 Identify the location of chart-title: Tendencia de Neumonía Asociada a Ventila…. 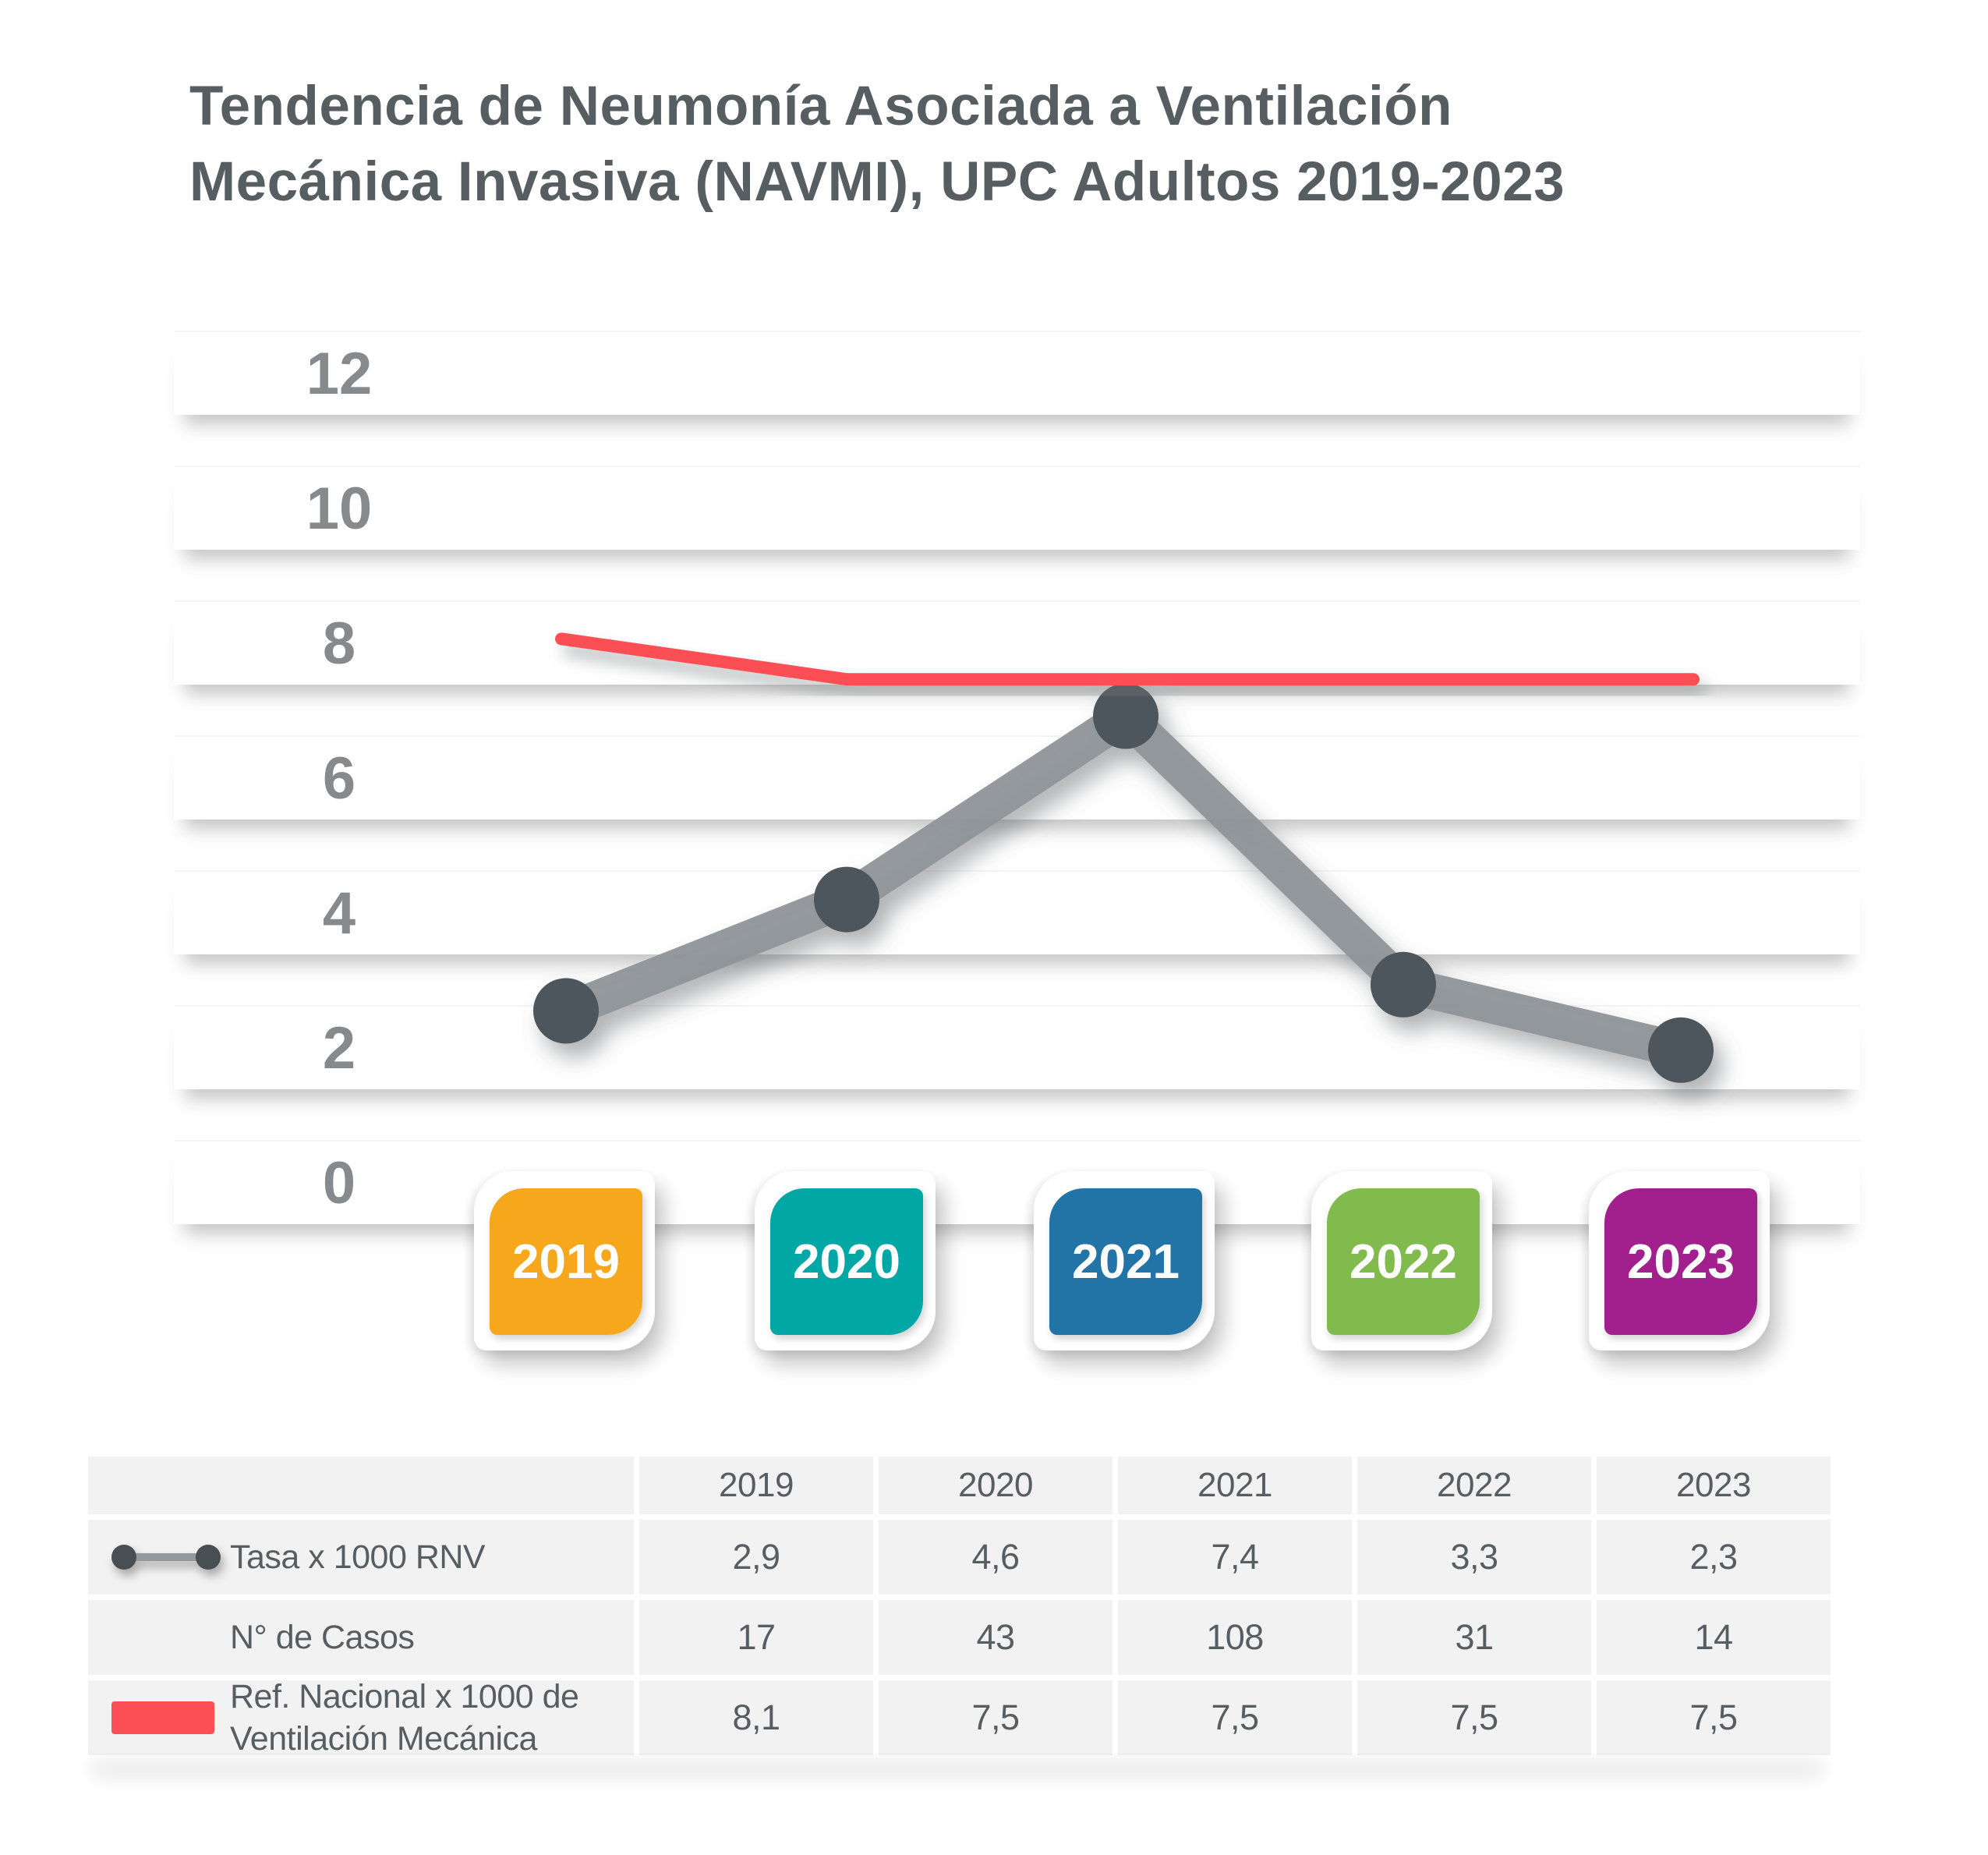
(877, 144).